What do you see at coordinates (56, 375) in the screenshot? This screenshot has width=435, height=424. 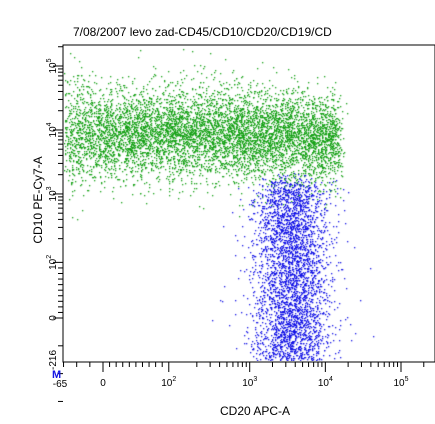 I see `marker-label: M` at bounding box center [56, 375].